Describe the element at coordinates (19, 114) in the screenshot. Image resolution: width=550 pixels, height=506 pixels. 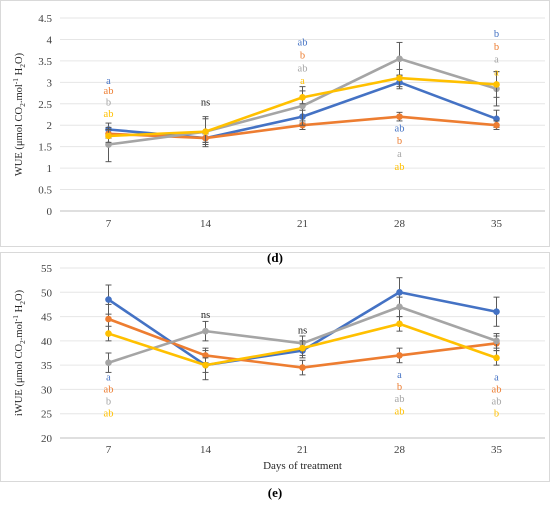
I see `y-axis-label: WUE (μmol CO2.mol-1 H2O)` at that location.